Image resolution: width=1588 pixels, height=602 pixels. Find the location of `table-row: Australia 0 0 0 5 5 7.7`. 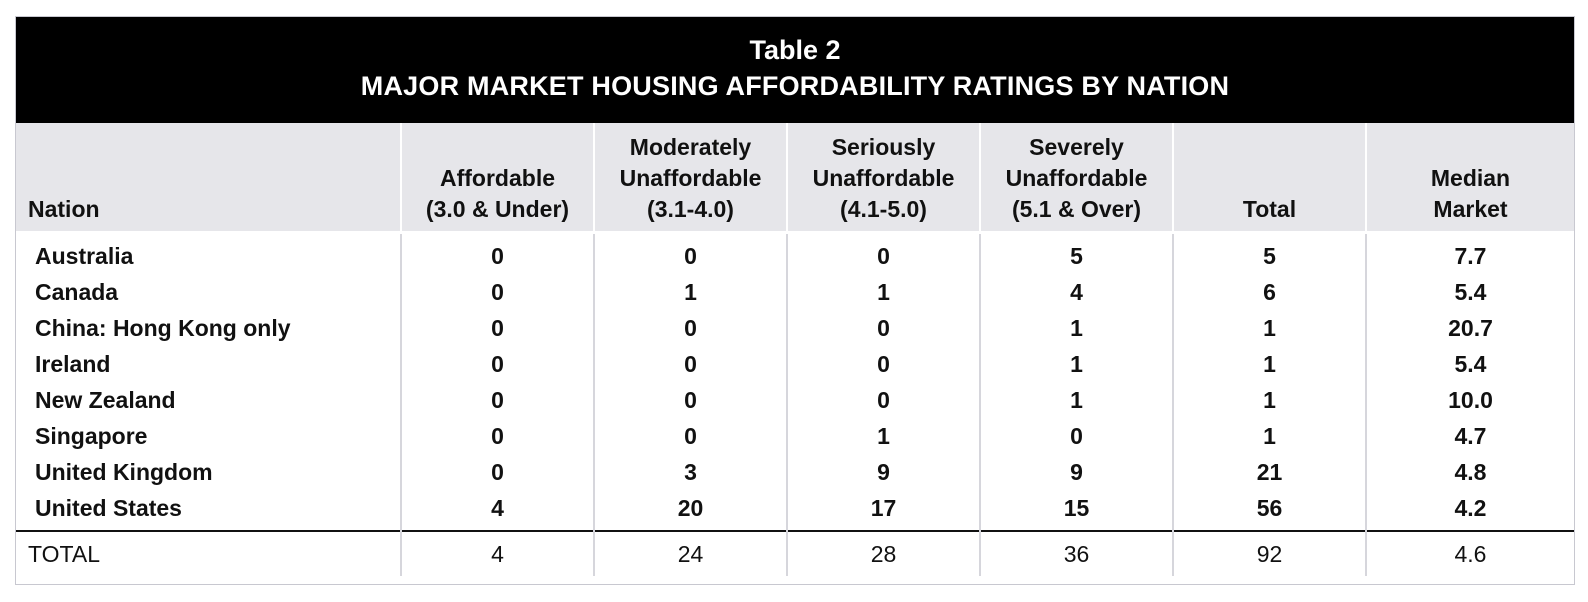

table-row: Australia 0 0 0 5 5 7.7 is located at coordinates (795, 253).